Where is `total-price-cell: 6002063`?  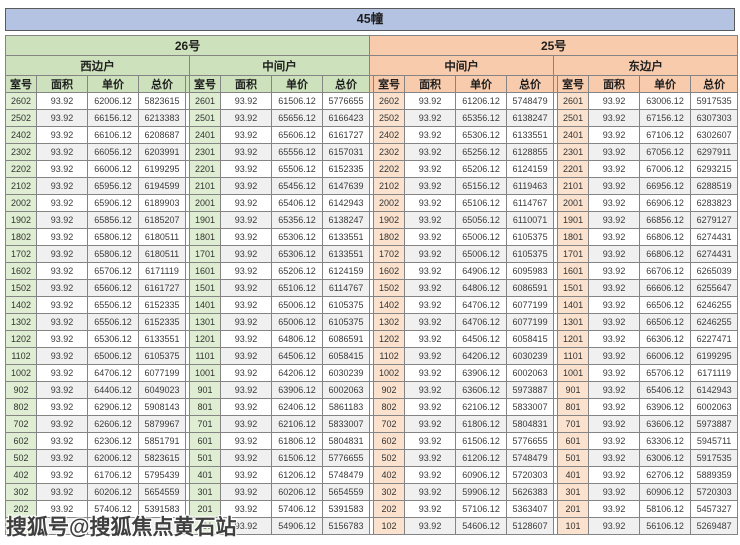
total-price-cell: 6002063 is located at coordinates (346, 390).